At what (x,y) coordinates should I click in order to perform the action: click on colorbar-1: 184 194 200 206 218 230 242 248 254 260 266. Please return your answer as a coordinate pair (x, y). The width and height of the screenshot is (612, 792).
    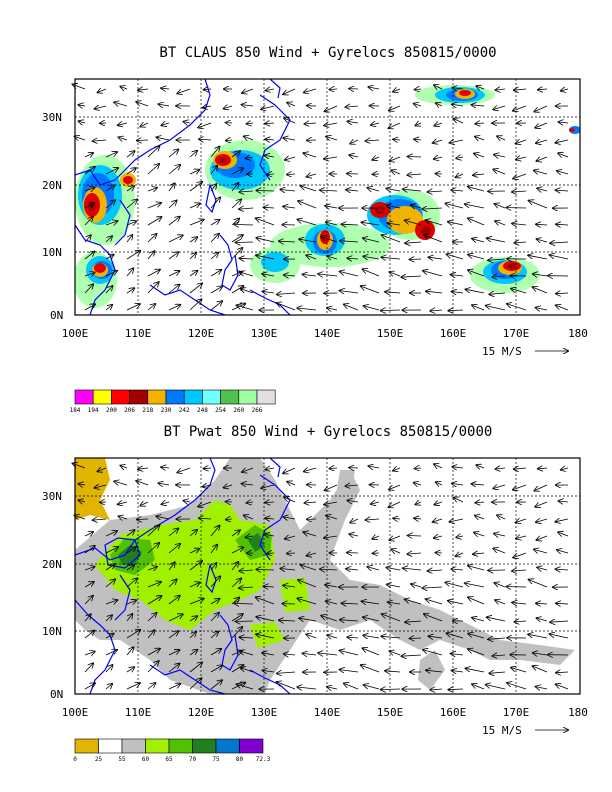
    Looking at the image, I should click on (173, 401).